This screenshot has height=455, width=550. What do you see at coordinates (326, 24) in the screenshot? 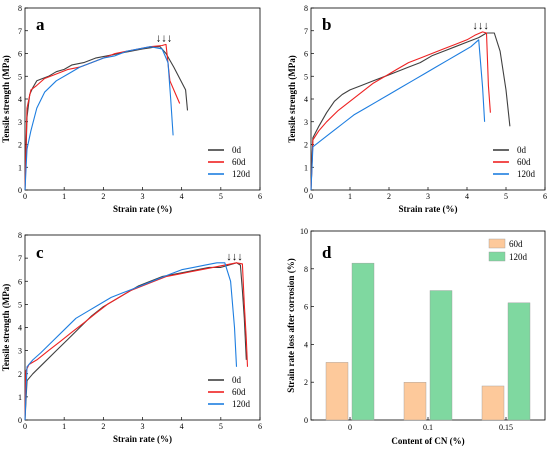
I see `panel-label-b: b` at bounding box center [326, 24].